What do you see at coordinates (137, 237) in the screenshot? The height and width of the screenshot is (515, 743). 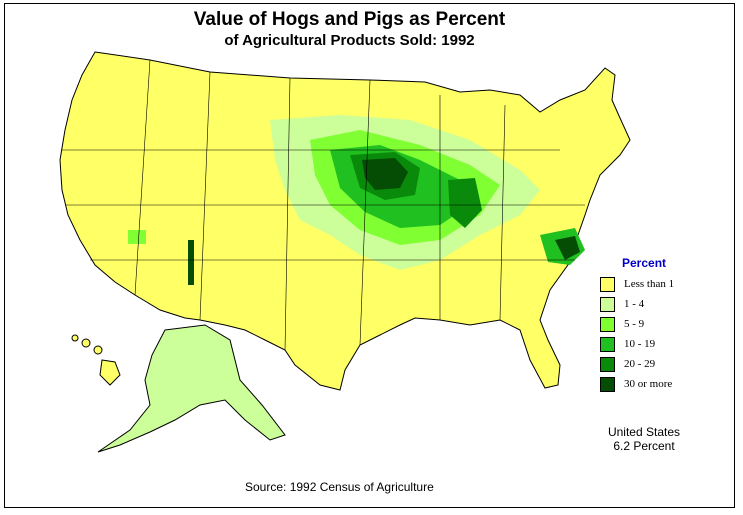 I see `arizona-accent` at bounding box center [137, 237].